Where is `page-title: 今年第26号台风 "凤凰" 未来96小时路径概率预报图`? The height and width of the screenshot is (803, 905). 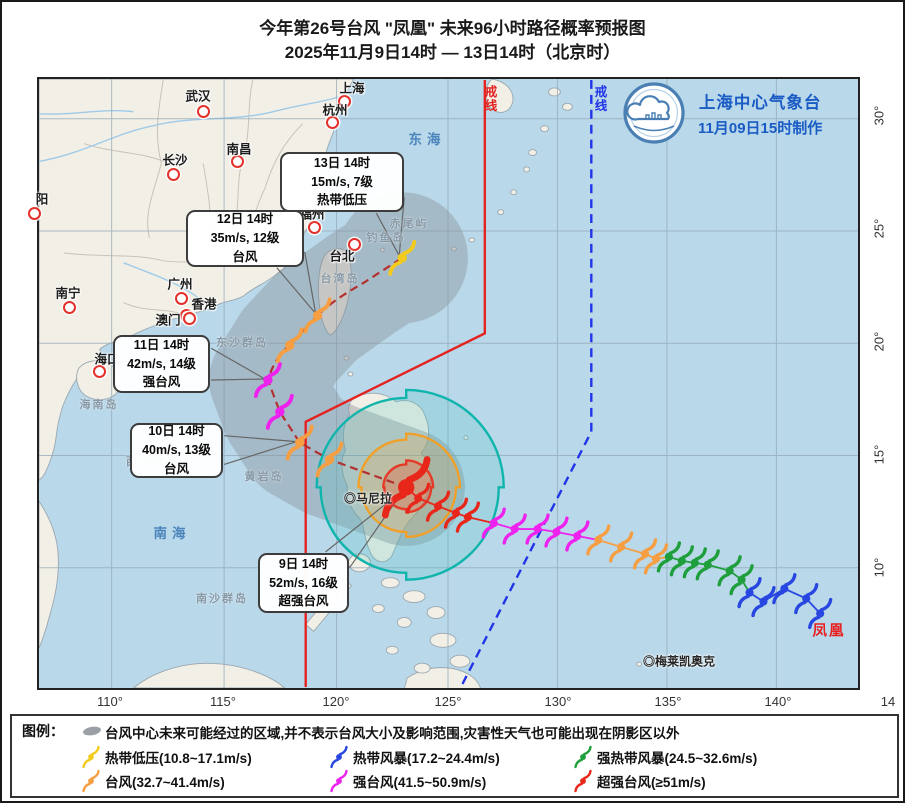 page-title: 今年第26号台风 "凤凰" 未来96小时路径概率预报图 is located at coordinates (452, 28).